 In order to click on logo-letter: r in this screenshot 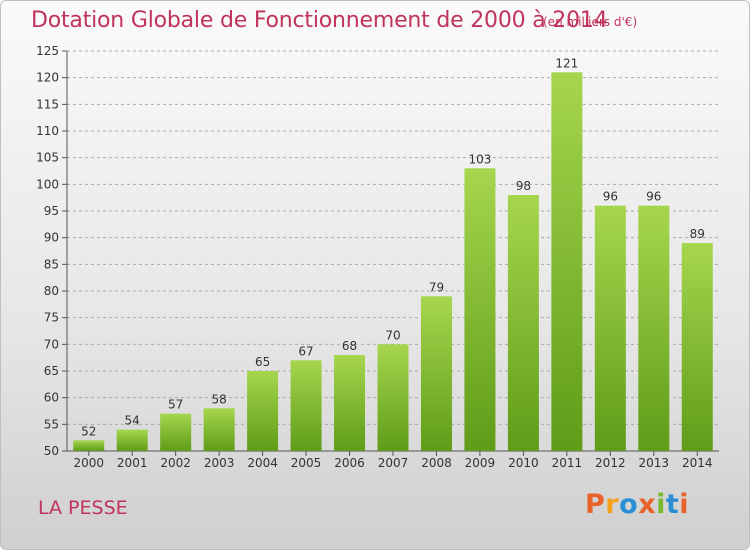, I will do `click(612, 504)`.